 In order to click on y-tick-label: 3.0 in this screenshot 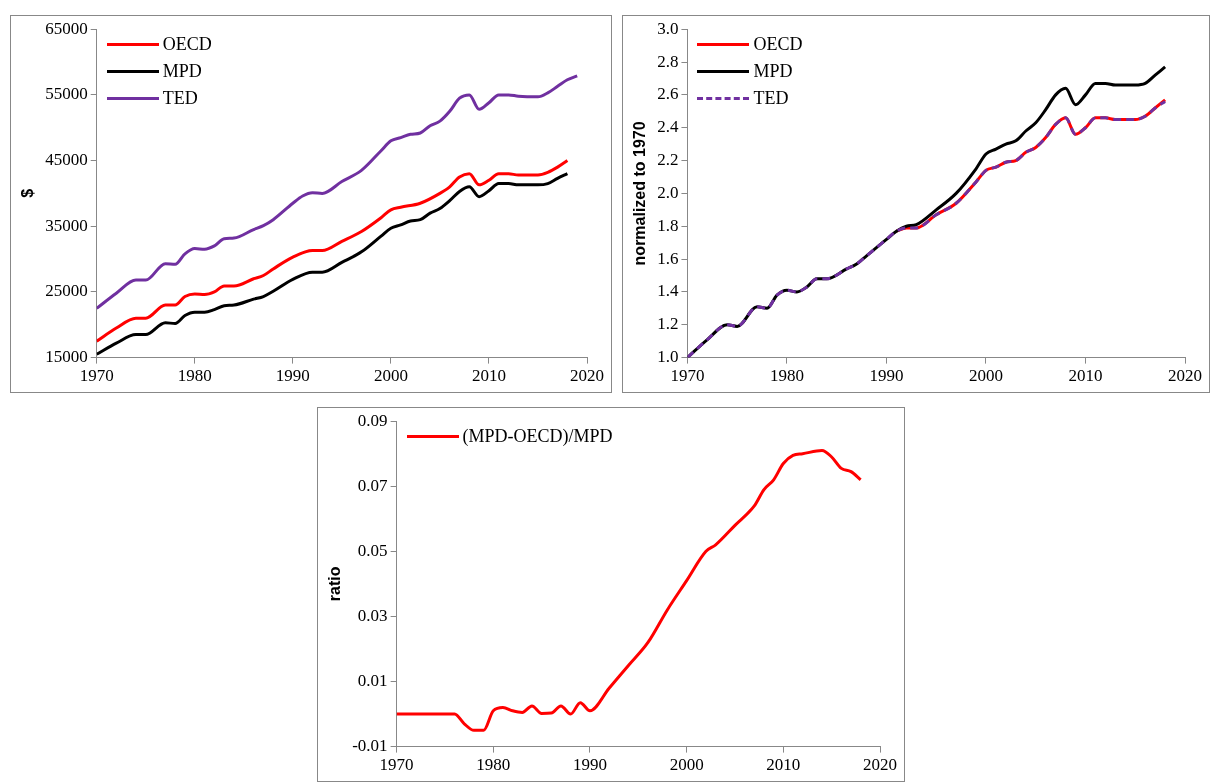, I will do `click(668, 28)`.